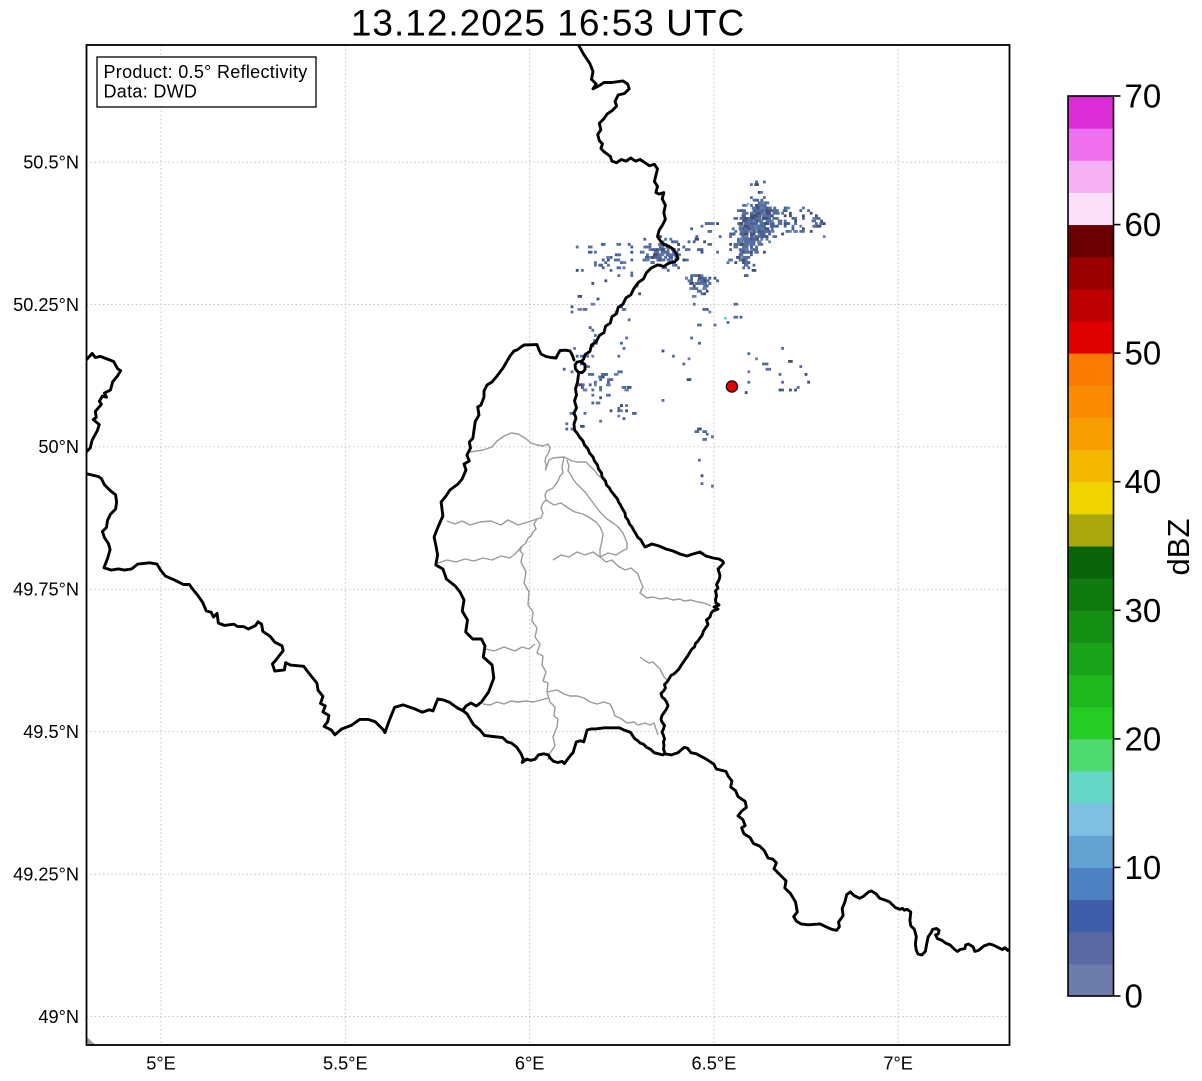 Image resolution: width=1202 pixels, height=1081 pixels. What do you see at coordinates (58, 447) in the screenshot?
I see `svg-text: 50°N` at bounding box center [58, 447].